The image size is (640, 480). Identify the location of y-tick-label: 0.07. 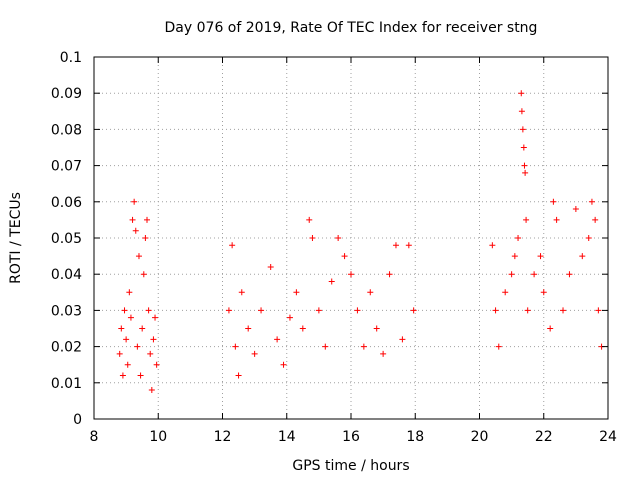
(66, 167).